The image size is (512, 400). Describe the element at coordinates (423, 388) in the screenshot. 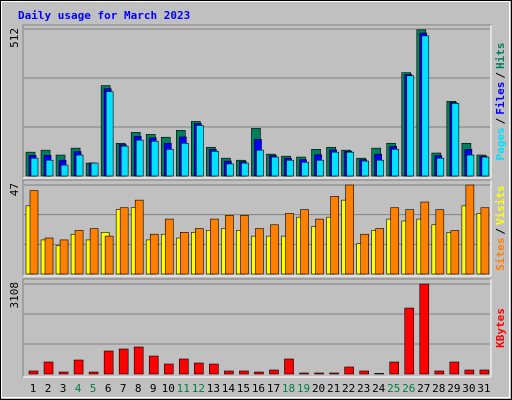

I see `x-tick-label: 27` at that location.